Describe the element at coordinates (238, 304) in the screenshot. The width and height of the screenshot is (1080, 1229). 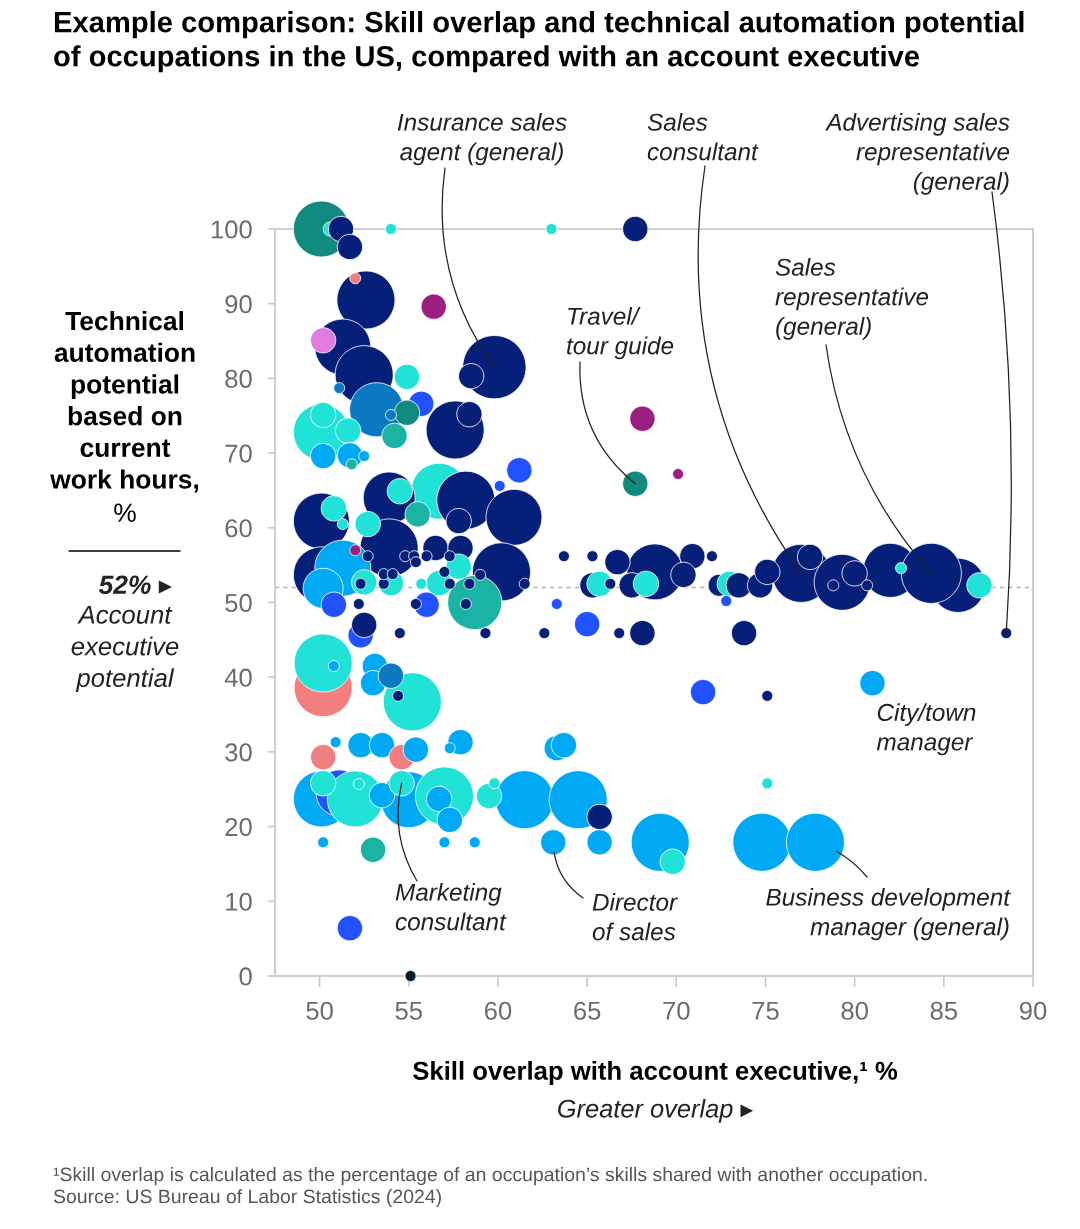
I see `y-tick-label: 90` at that location.